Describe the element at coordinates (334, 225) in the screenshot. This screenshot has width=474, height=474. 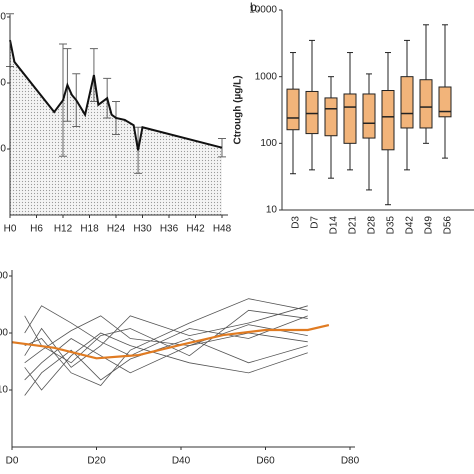
I see `x-tick-label: D14` at that location.